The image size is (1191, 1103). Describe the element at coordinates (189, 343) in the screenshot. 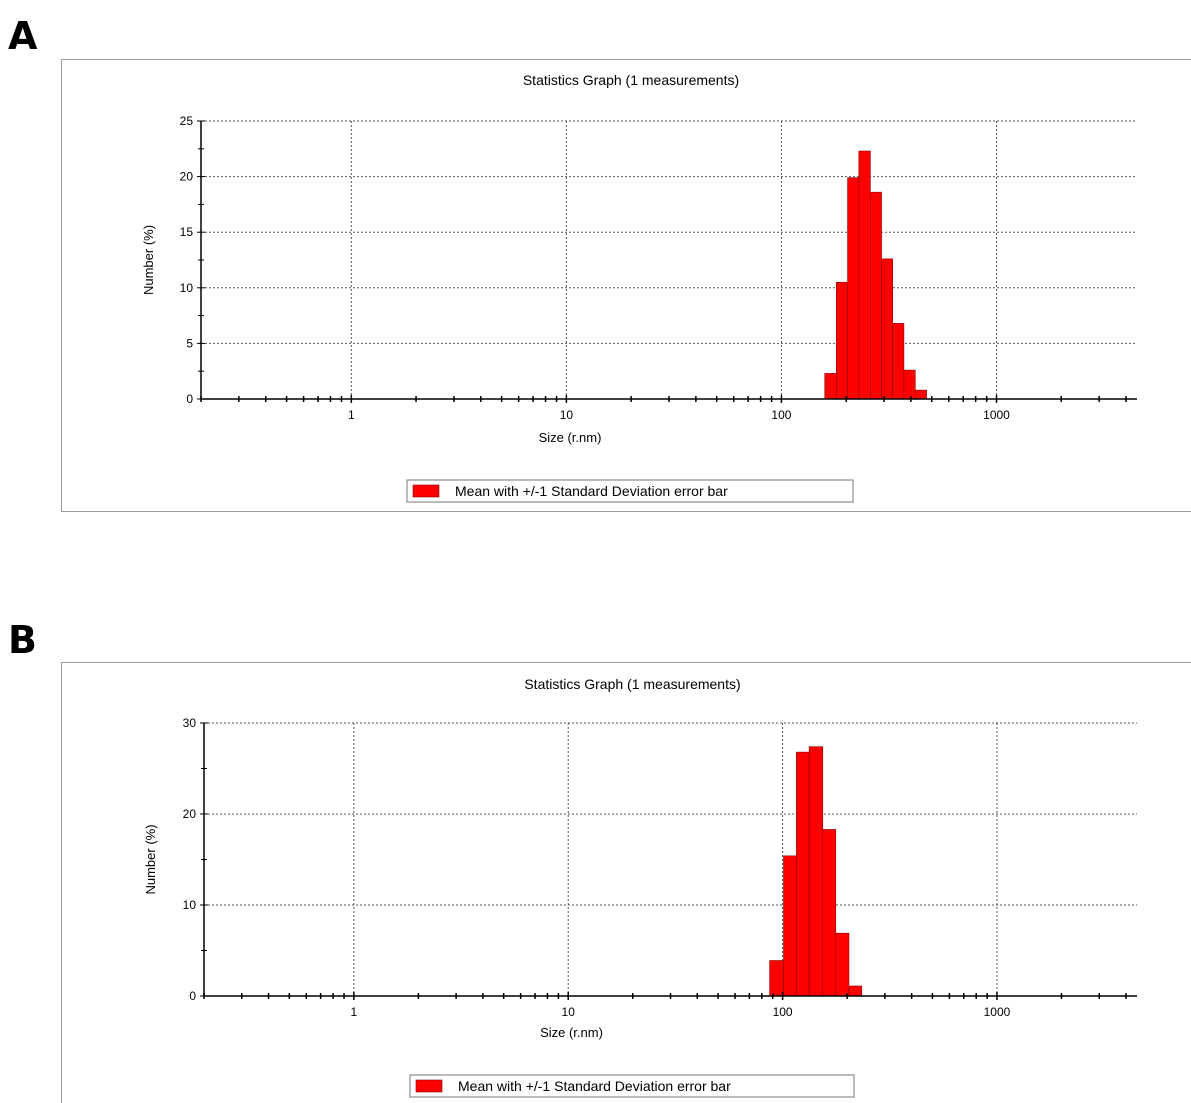

I see `y-tick-label: 5` at that location.